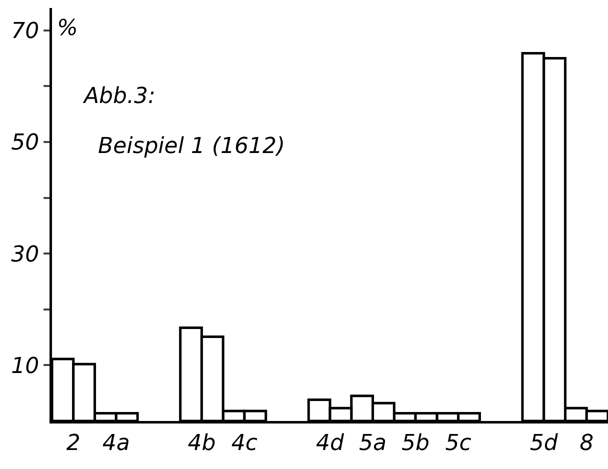 The image size is (608, 469). What do you see at coordinates (544, 443) in the screenshot?
I see `x-tick-label: 5d` at bounding box center [544, 443].